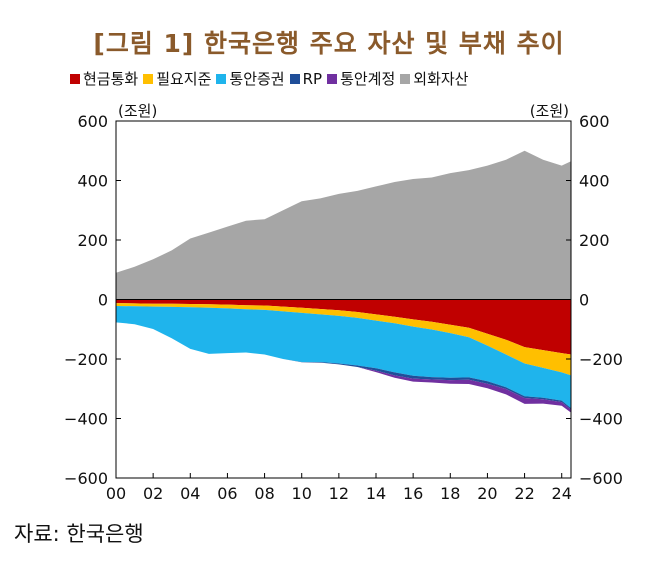 This screenshot has width=658, height=570. I want to click on x-tick-label: 00, so click(116, 493).